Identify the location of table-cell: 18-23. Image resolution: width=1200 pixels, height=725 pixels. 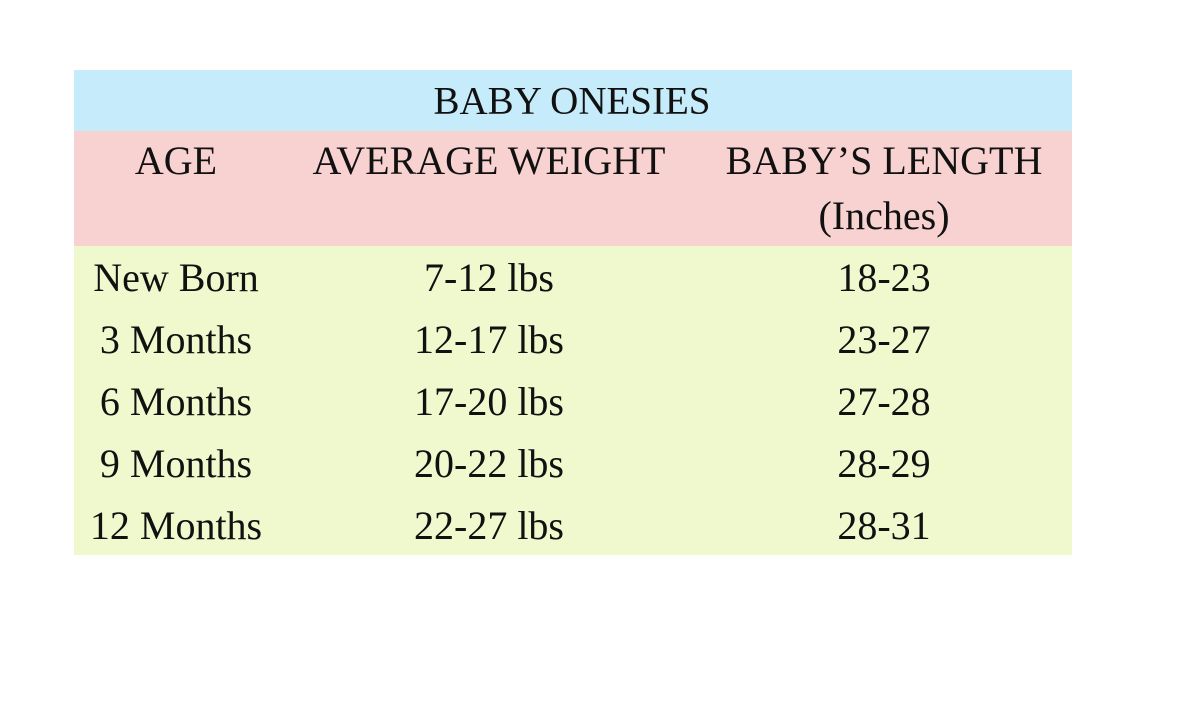
(884, 277).